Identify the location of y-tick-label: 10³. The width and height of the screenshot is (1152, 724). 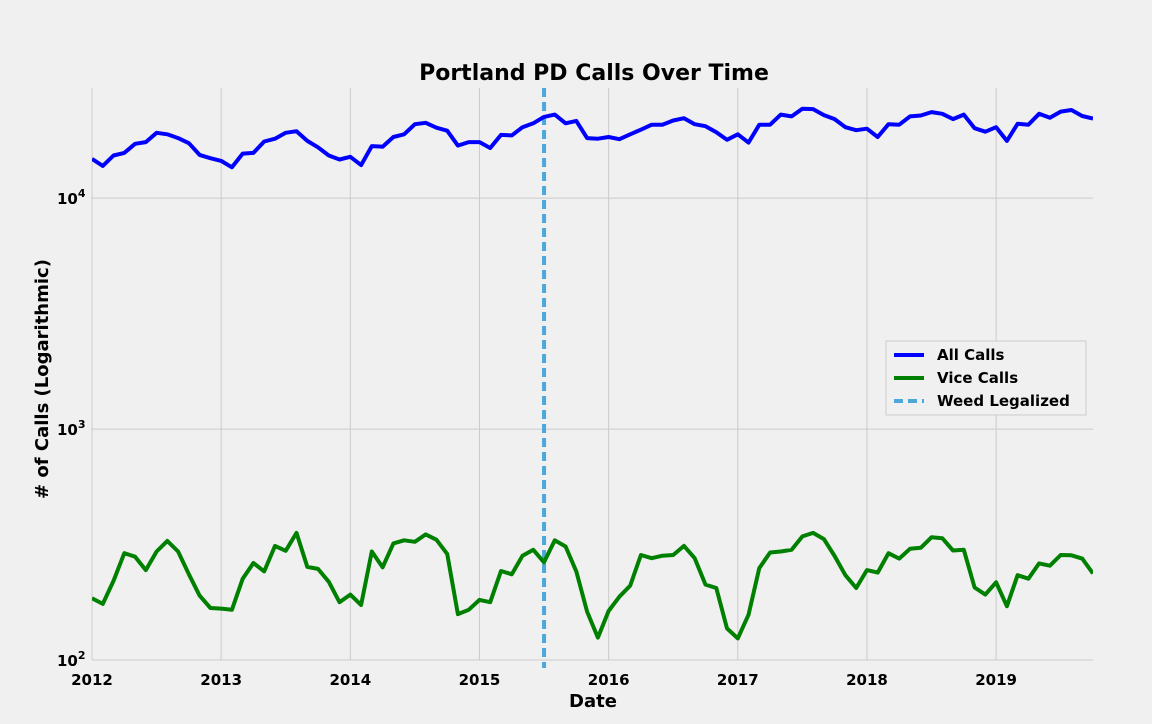
(71, 428).